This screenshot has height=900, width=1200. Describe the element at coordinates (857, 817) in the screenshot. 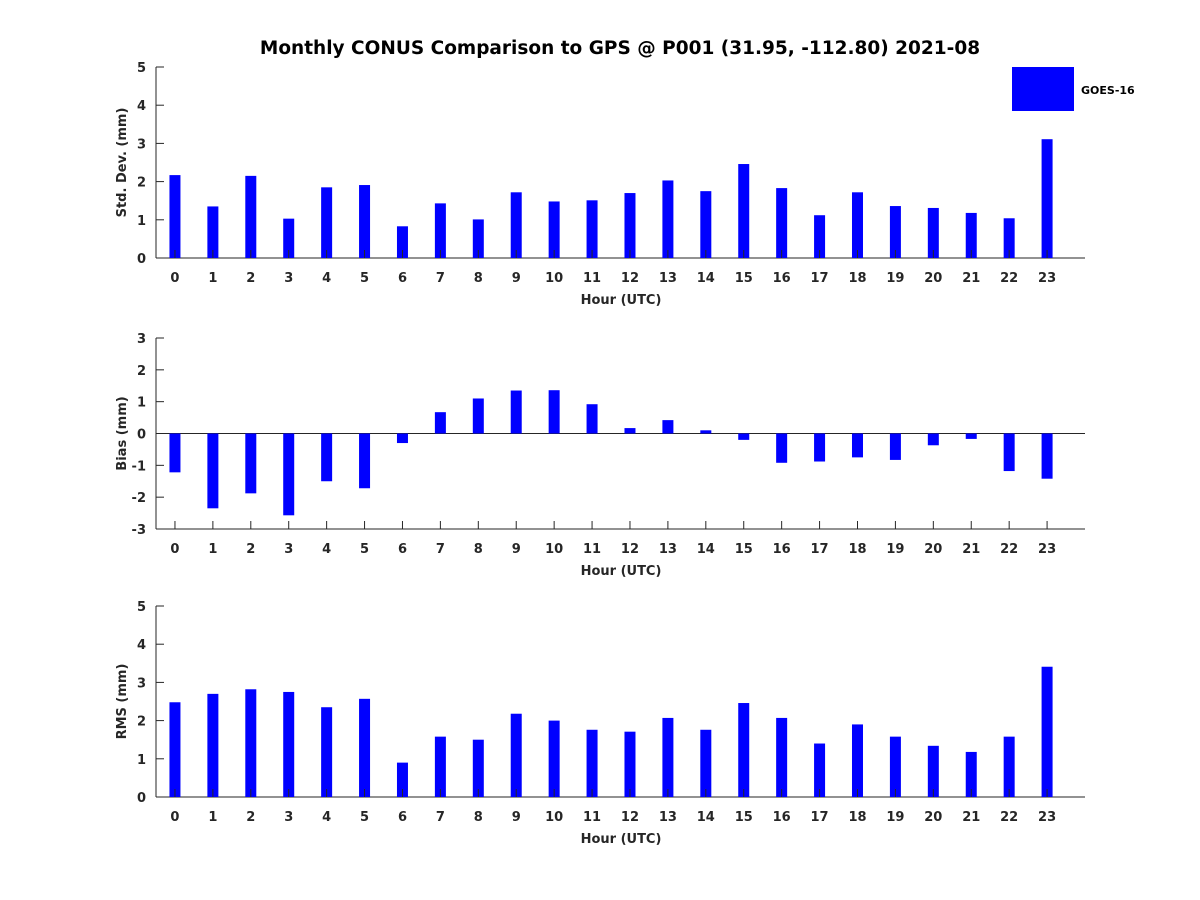

I see `x-tick-label: 18` at that location.